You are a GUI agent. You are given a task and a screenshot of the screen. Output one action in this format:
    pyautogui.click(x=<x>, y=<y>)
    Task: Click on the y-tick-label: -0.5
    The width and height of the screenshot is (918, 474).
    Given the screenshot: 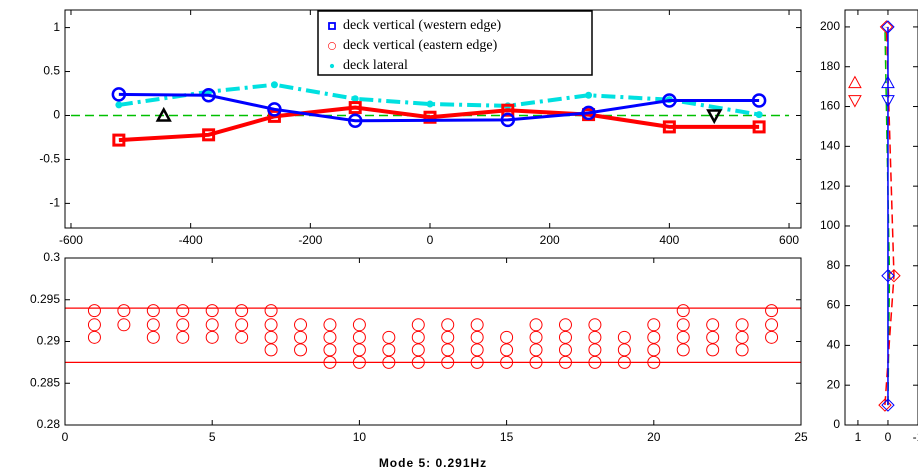 What is the action you would take?
    pyautogui.click(x=49, y=159)
    